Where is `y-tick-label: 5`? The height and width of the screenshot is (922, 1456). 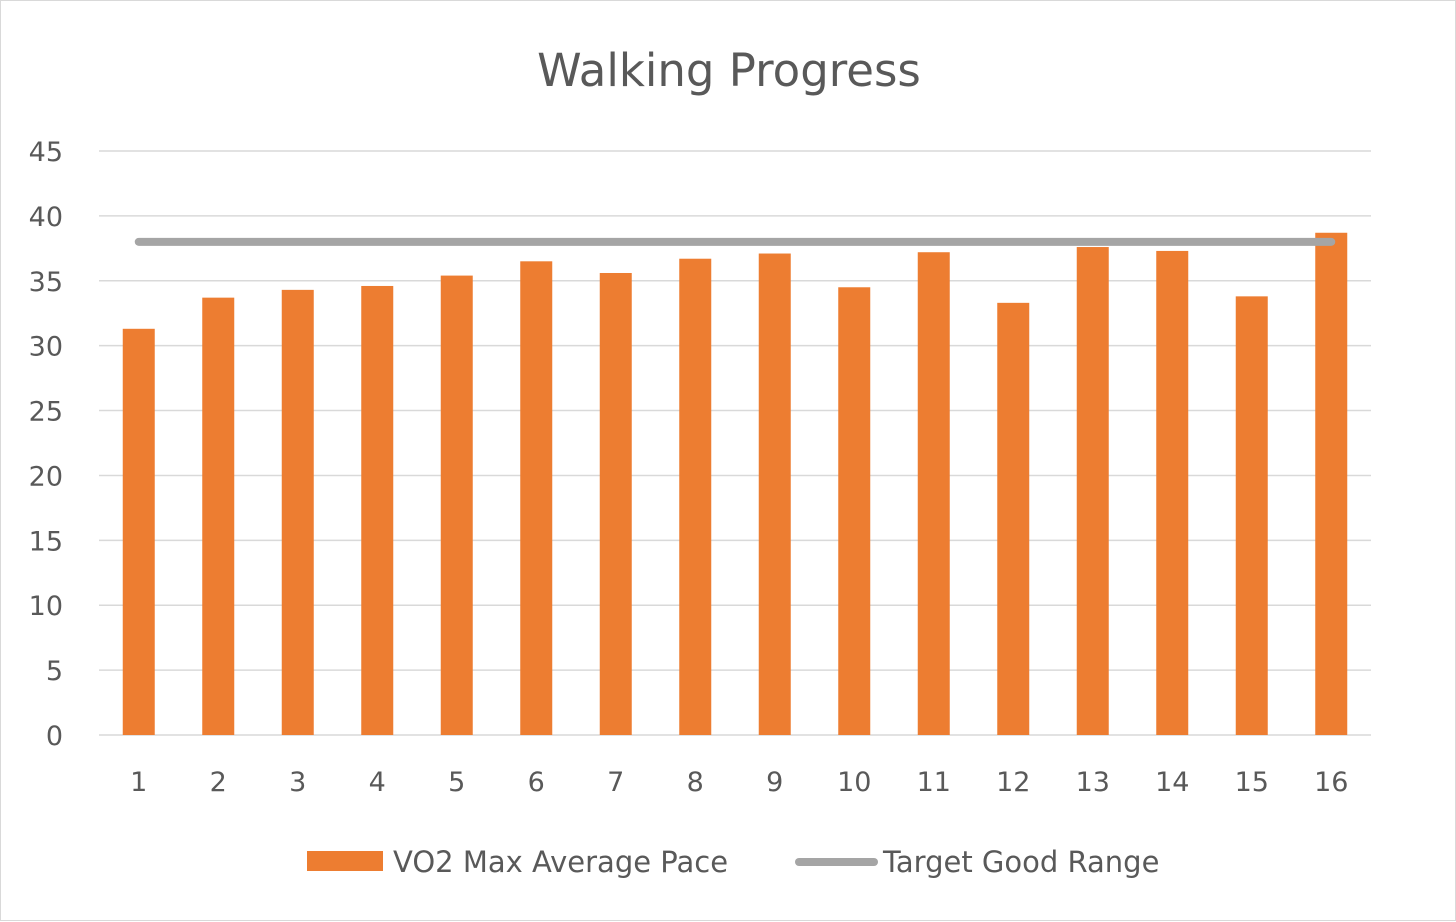
y-tick-label: 5 is located at coordinates (54, 671).